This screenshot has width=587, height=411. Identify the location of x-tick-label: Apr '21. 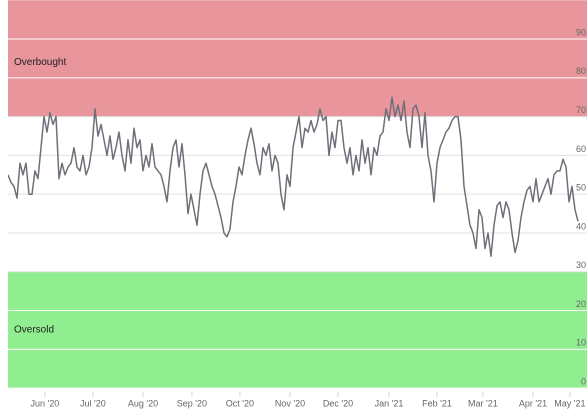
(533, 403).